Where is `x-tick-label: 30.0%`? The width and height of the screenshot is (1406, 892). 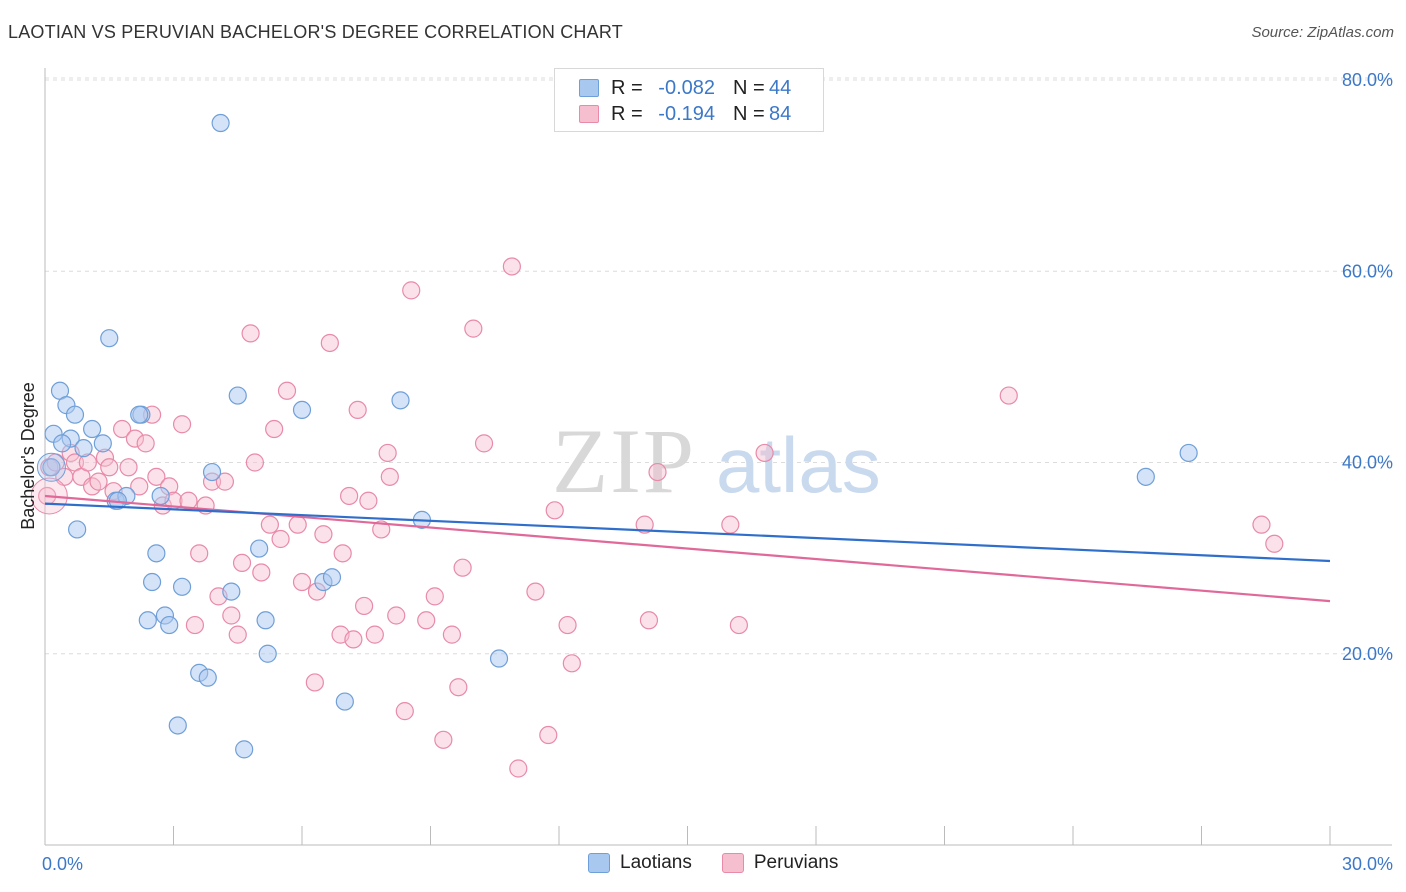 x-tick-label: 30.0% is located at coordinates (1367, 864).